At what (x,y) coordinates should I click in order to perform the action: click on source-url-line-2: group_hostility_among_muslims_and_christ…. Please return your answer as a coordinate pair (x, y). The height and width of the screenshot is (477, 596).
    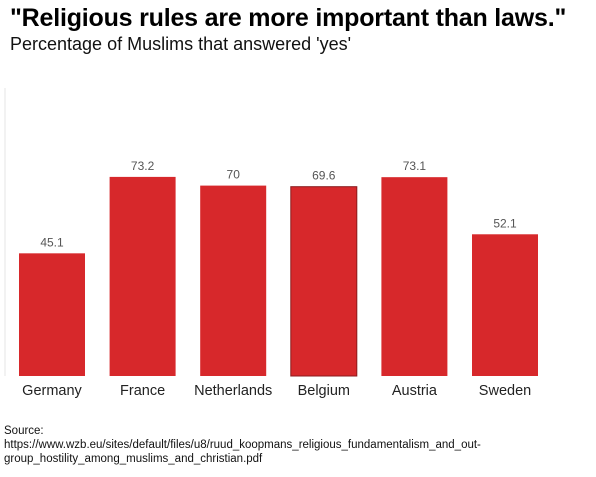
    Looking at the image, I should click on (133, 459).